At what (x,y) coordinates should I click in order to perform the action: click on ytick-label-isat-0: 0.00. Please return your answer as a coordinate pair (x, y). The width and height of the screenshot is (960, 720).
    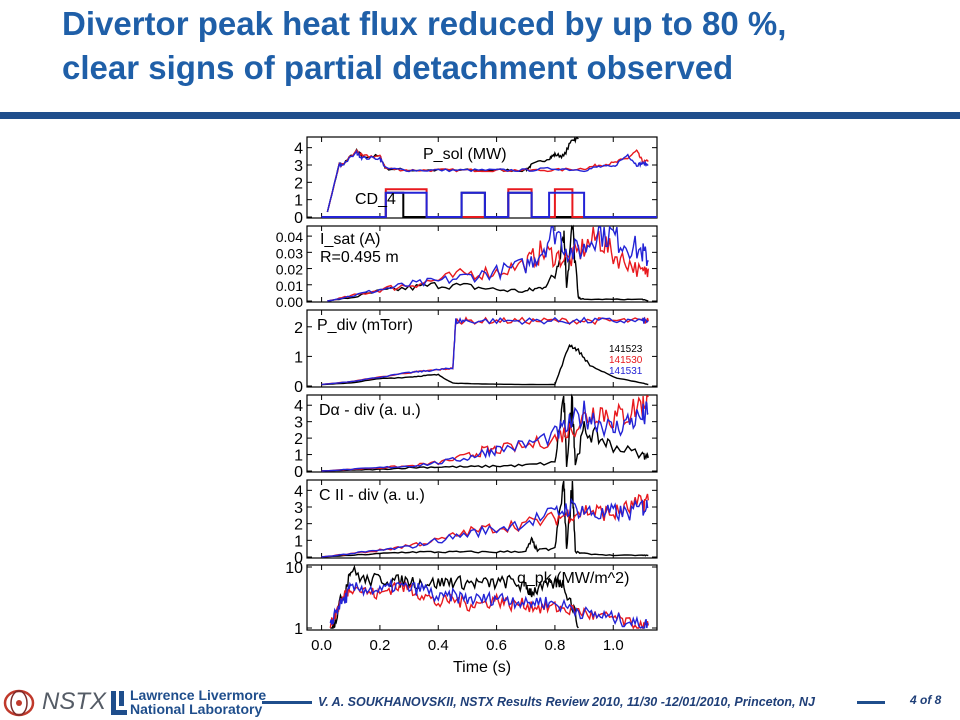
    Looking at the image, I should click on (289, 302).